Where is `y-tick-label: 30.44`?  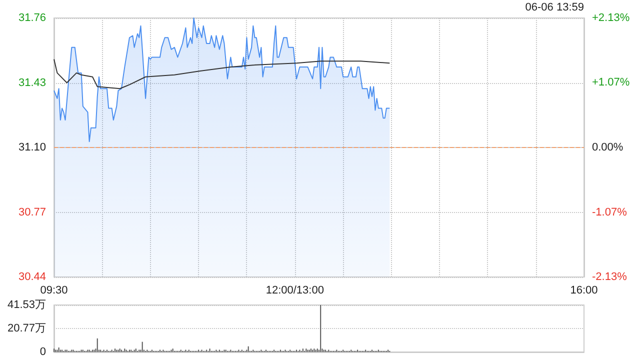 y-tick-label: 30.44 is located at coordinates (32, 277).